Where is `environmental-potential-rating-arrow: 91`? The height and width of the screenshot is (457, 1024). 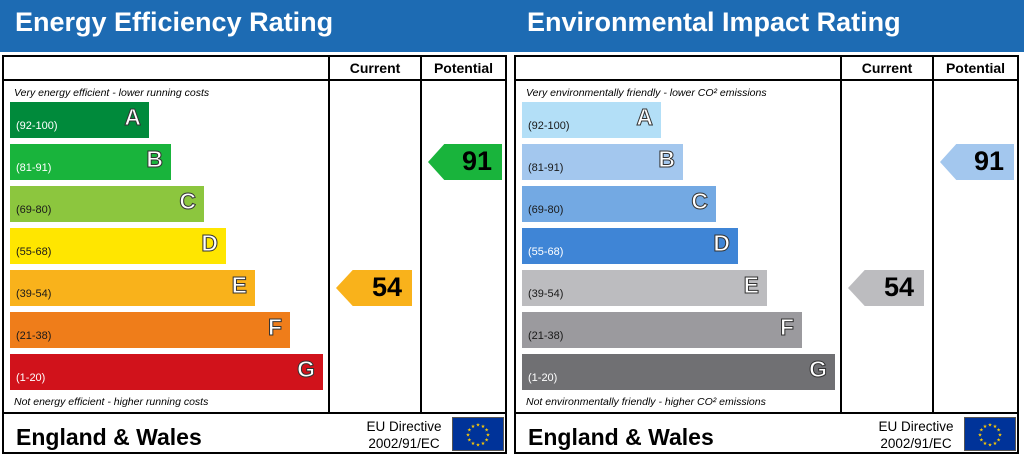 environmental-potential-rating-arrow: 91 is located at coordinates (977, 162).